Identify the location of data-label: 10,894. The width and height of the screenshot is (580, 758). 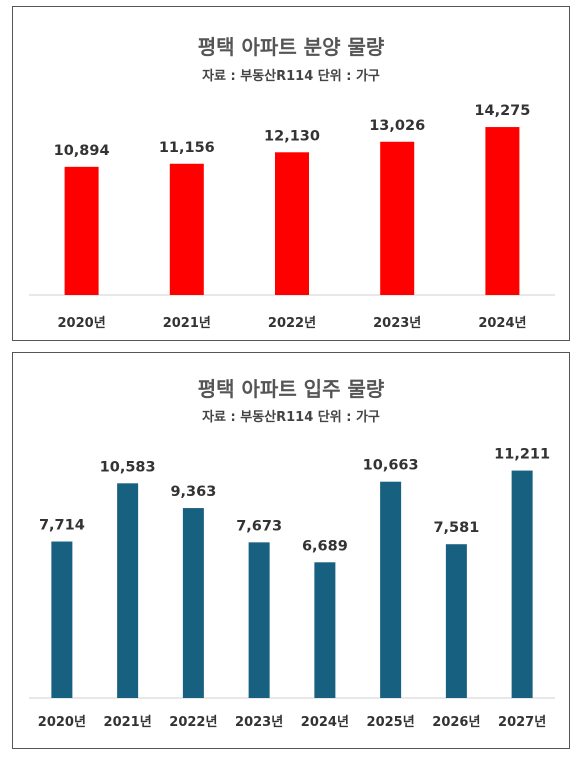
(82, 151).